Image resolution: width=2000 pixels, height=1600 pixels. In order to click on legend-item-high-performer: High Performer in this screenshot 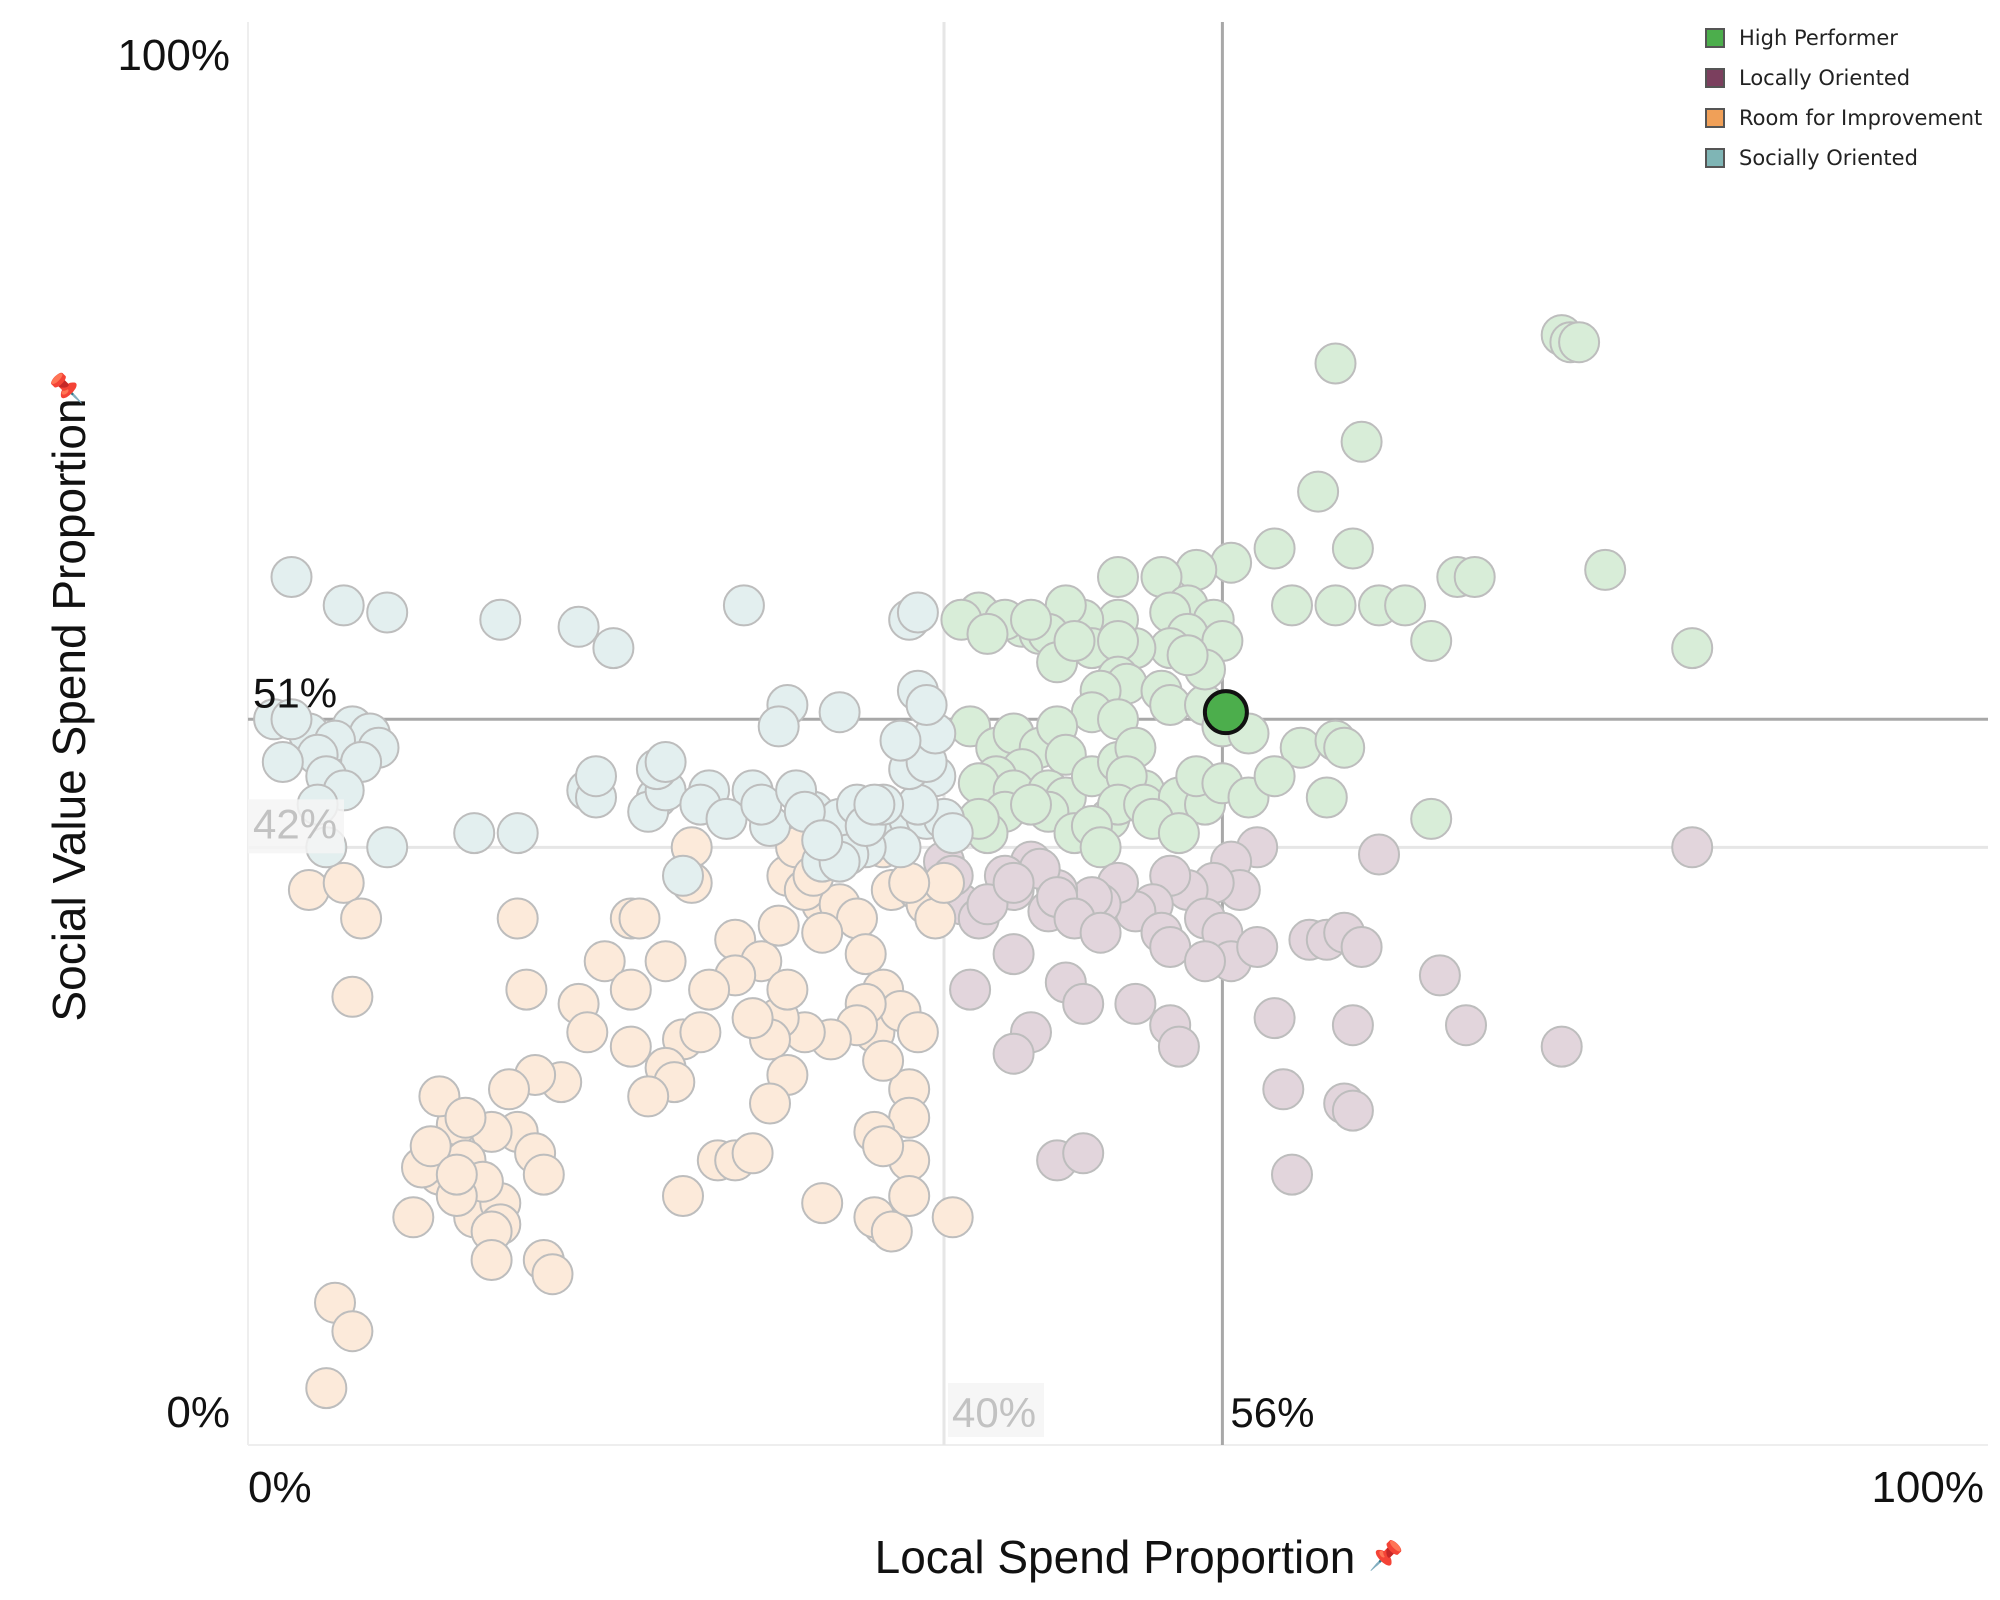, I will do `click(1843, 38)`.